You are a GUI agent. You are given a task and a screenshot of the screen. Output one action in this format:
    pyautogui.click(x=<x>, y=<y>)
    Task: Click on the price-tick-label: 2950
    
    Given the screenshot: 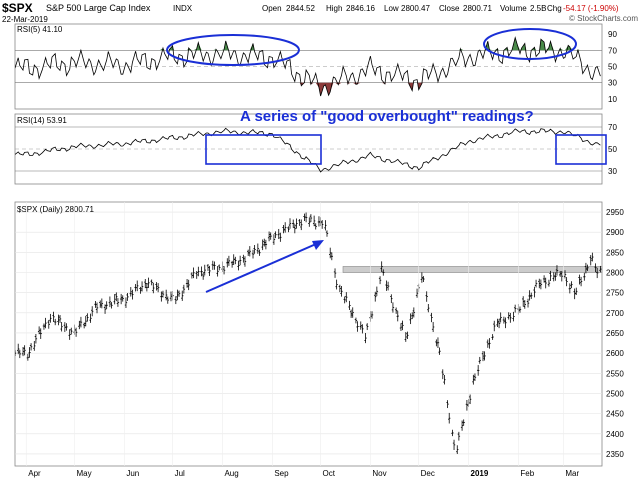 What is the action you would take?
    pyautogui.click(x=615, y=212)
    